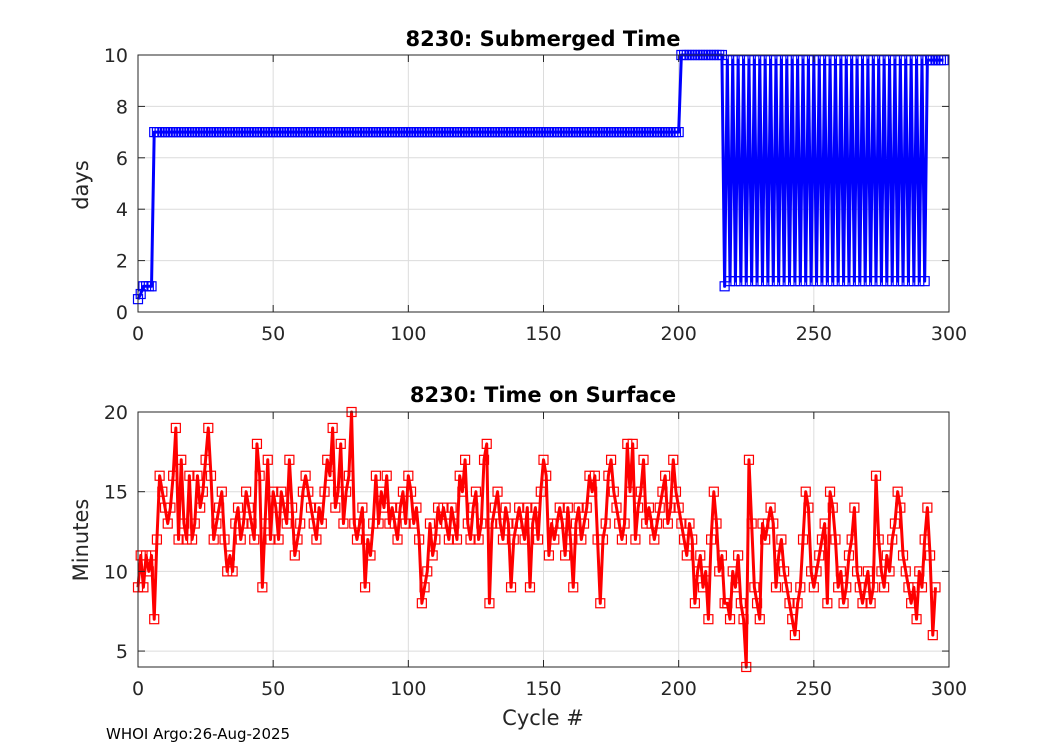  Describe the element at coordinates (408, 689) in the screenshot. I see `x-tick-label: 100` at that location.